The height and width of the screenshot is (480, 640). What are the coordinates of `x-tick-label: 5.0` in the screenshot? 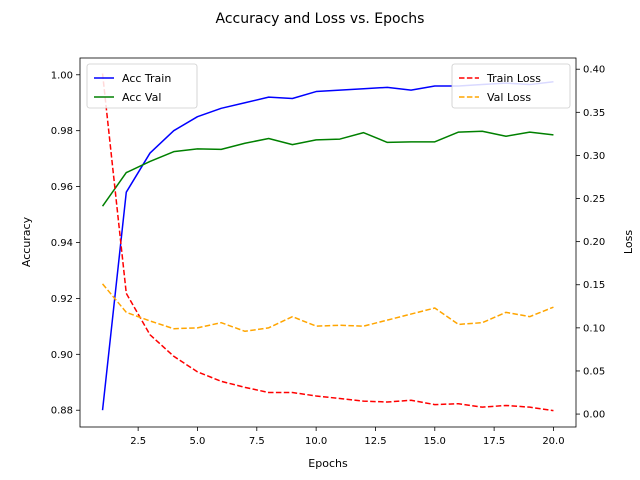 It's located at (198, 441).